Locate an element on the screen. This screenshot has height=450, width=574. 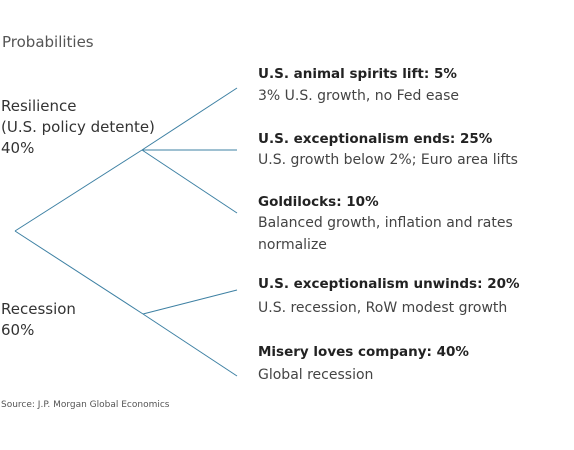
outcome-title: Misery loves company: 40% is located at coordinates (363, 352).